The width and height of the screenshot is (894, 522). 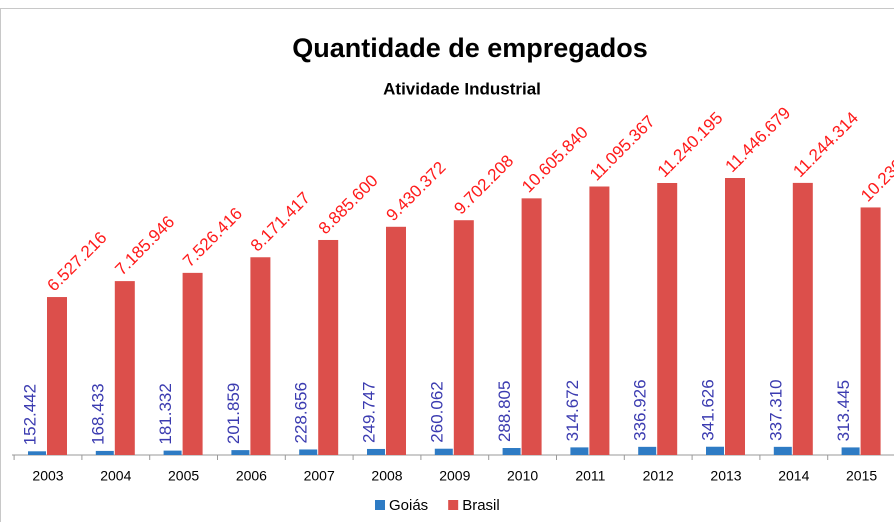 What do you see at coordinates (522, 476) in the screenshot?
I see `x-tick-label: 2010` at bounding box center [522, 476].